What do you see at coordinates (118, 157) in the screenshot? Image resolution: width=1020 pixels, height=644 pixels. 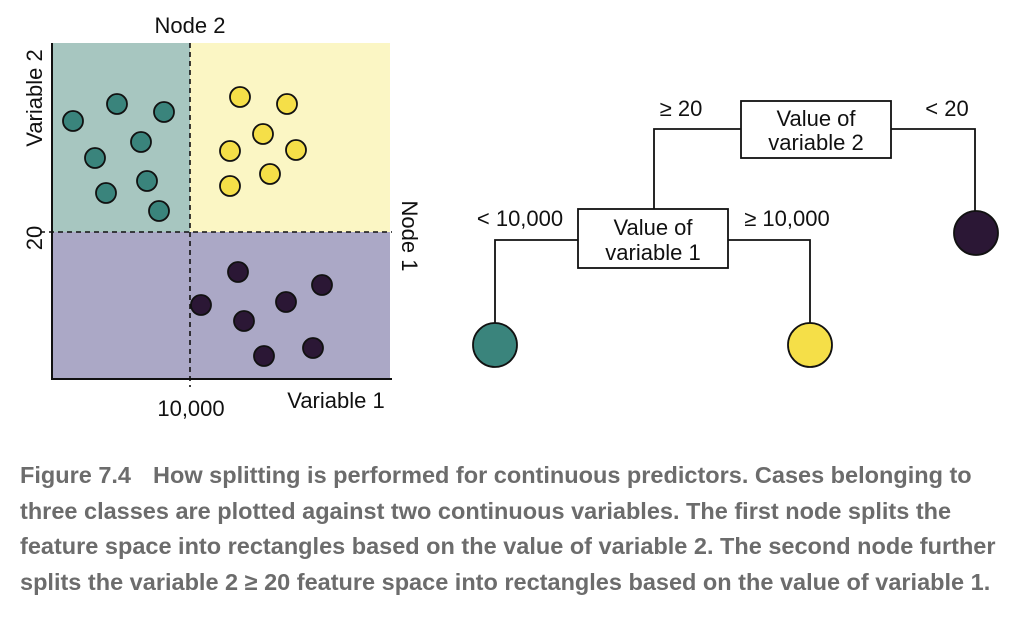 I see `teal-points` at bounding box center [118, 157].